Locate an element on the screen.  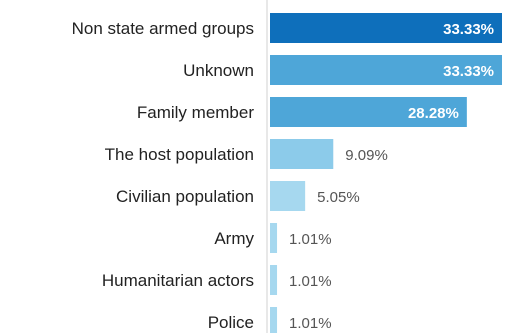
value-label: 5.05% is located at coordinates (338, 197).